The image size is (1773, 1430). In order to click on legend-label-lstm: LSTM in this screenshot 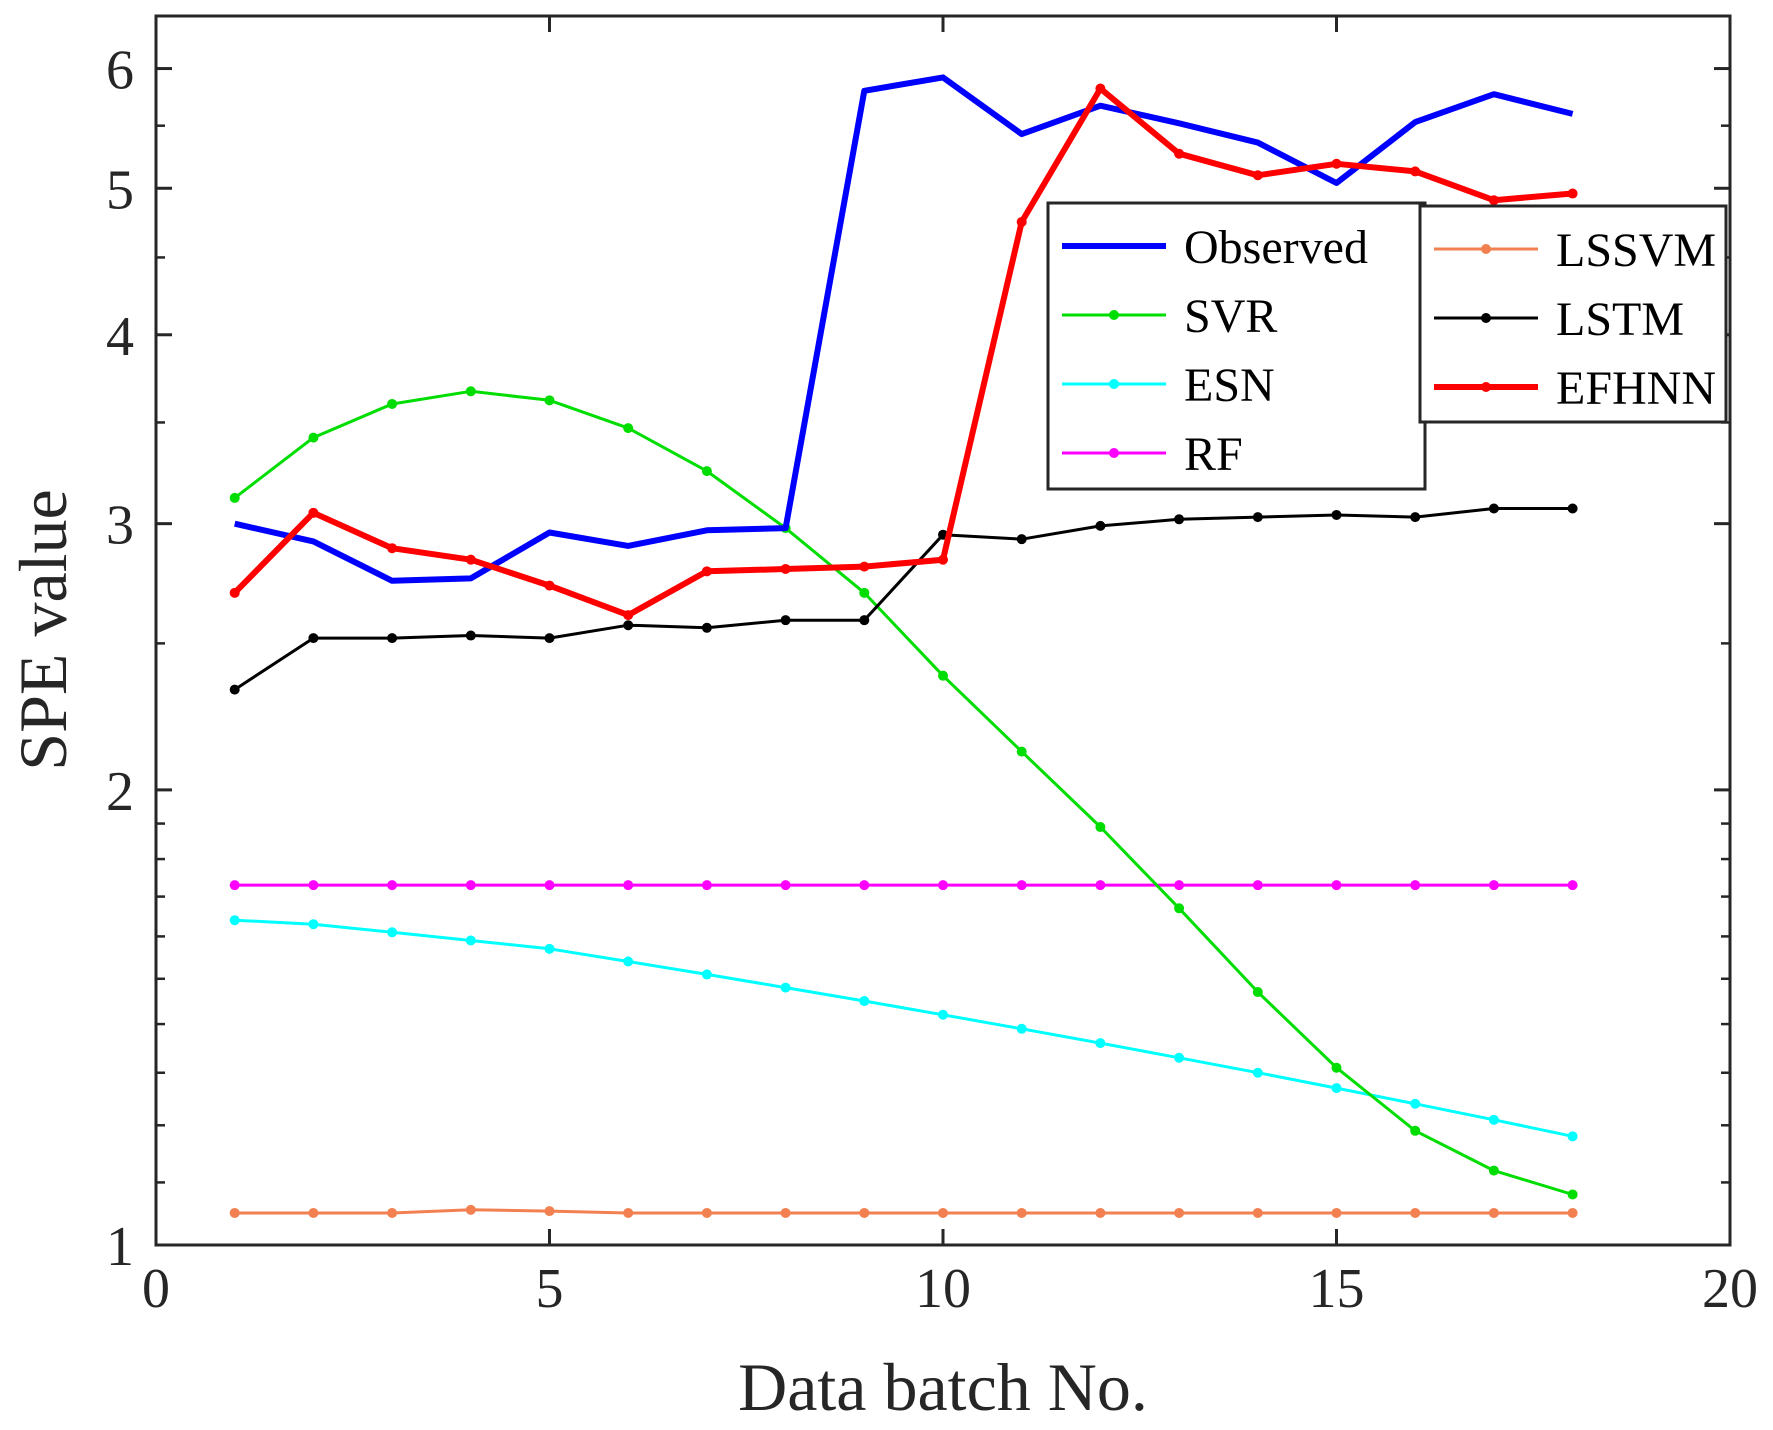, I will do `click(1620, 319)`.